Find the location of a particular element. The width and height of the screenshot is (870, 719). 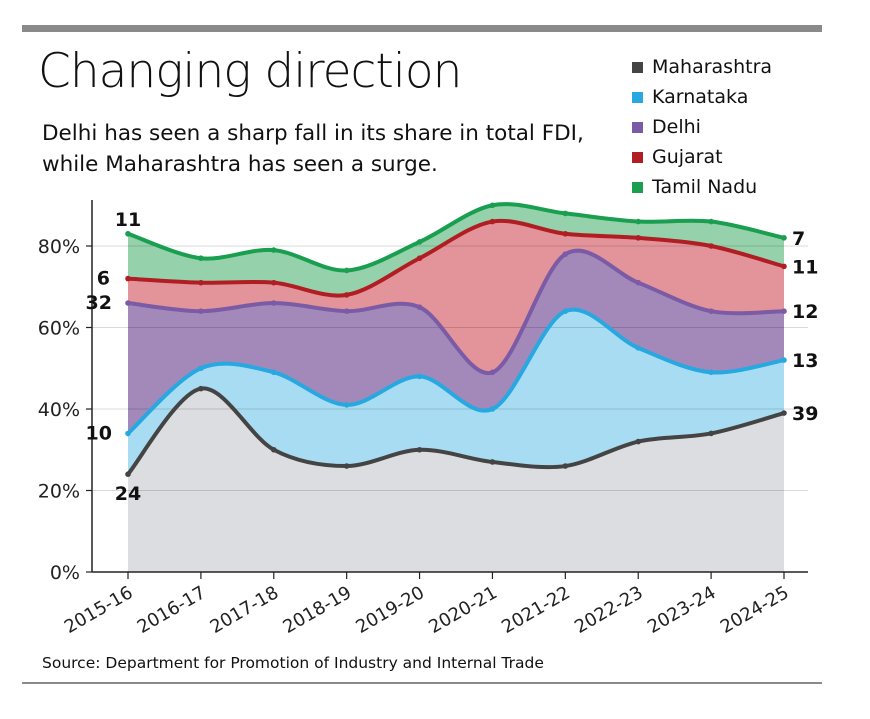

end-label: 39 is located at coordinates (805, 414).